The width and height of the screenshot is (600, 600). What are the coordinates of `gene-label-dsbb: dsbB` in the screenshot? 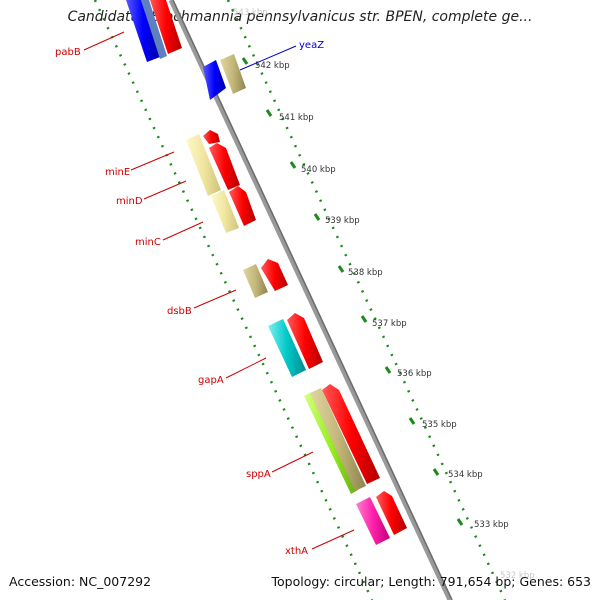 It's located at (179, 311).